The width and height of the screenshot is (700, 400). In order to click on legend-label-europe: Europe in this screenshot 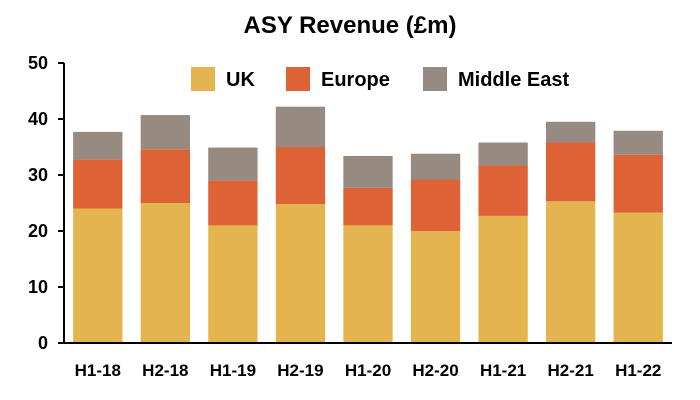, I will do `click(355, 80)`.